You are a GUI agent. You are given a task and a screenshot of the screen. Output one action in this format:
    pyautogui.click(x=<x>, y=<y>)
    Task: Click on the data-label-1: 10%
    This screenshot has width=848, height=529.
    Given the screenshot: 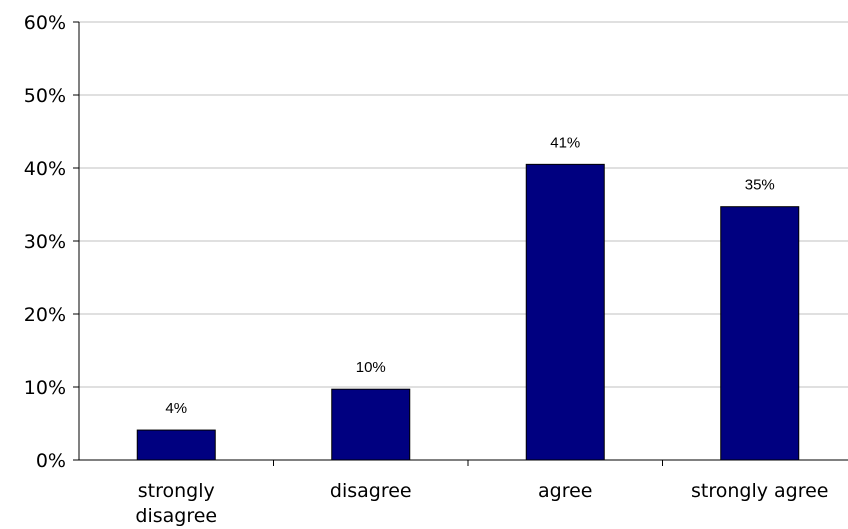 What is the action you would take?
    pyautogui.click(x=371, y=367)
    